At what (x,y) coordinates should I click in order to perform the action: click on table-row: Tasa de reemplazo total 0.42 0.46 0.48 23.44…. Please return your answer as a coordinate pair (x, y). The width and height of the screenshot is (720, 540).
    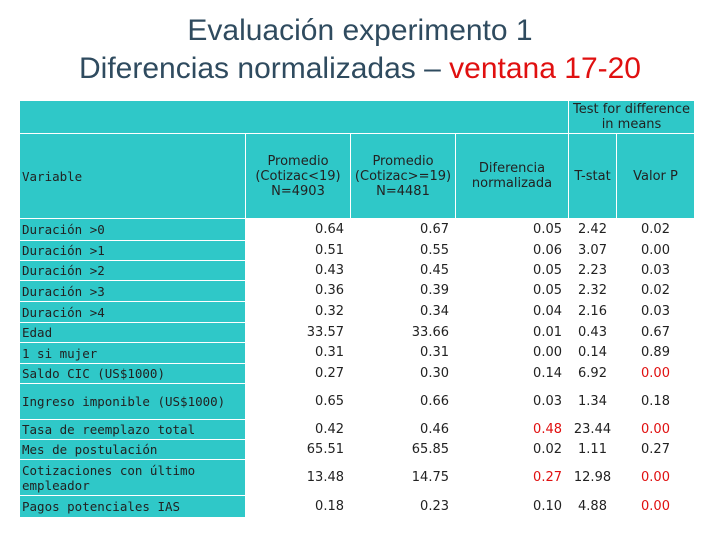
    Looking at the image, I should click on (357, 429).